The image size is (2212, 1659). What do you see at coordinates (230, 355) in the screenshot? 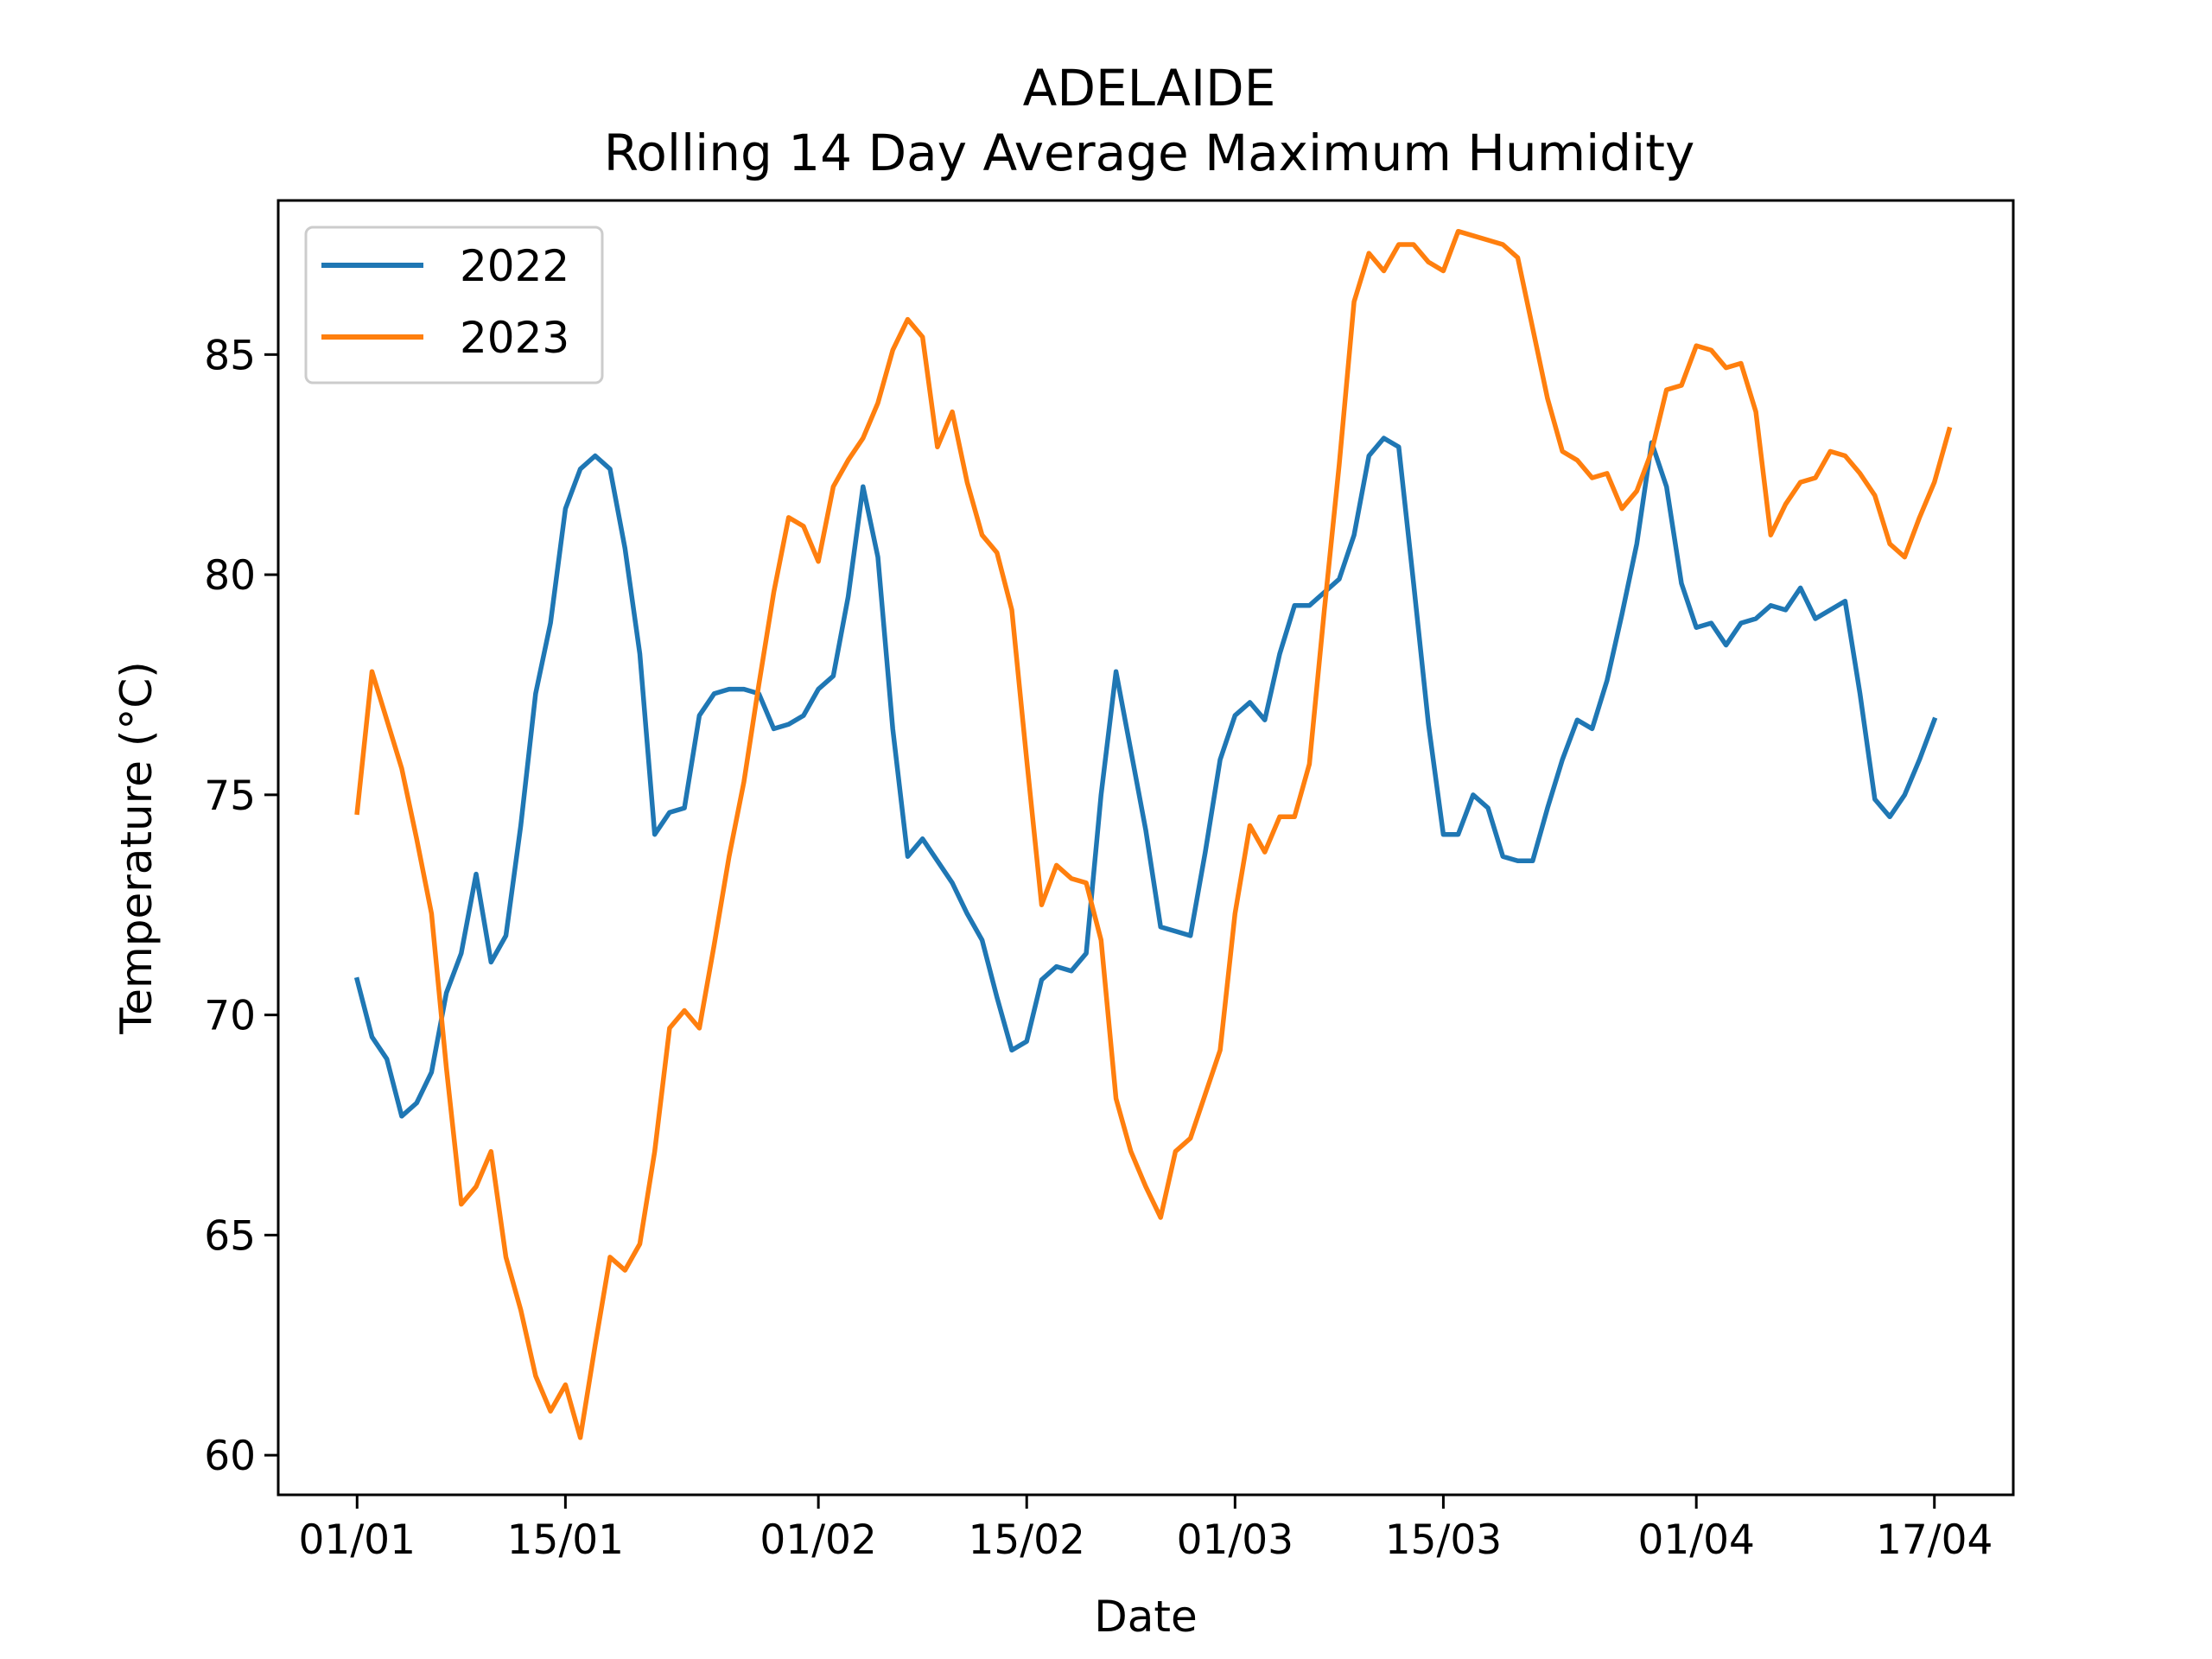
I see `y-tick-label: 85` at bounding box center [230, 355].